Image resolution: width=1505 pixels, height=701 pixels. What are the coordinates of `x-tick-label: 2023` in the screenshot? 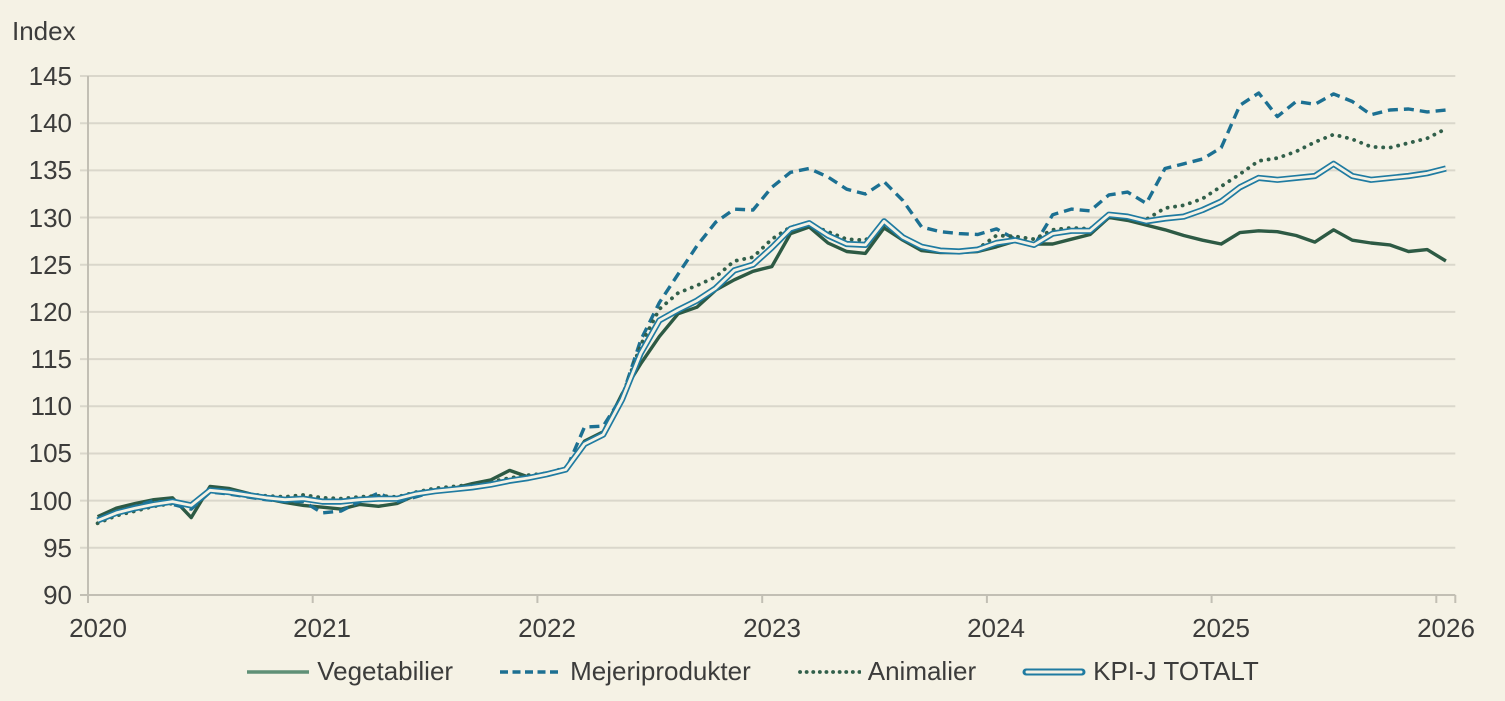 It's located at (772, 628).